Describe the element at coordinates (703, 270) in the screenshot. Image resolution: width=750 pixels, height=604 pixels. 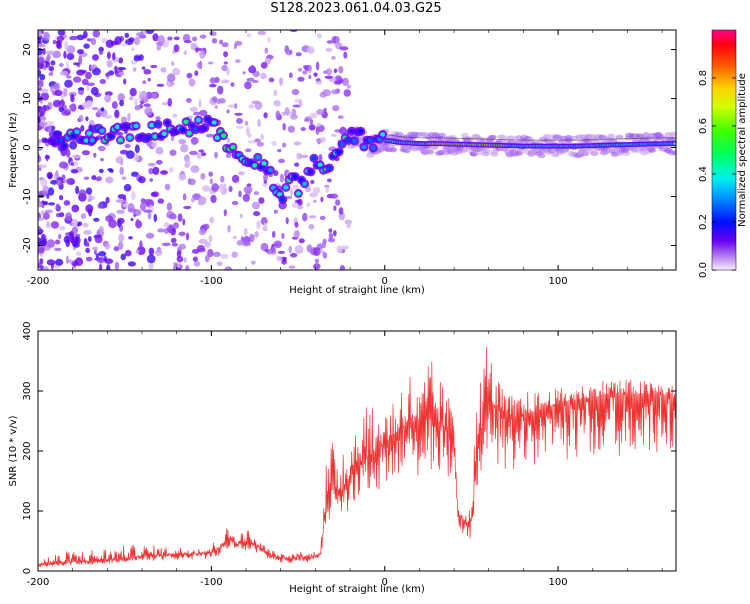
I see `colorbar-tick-label: 0.0` at that location.